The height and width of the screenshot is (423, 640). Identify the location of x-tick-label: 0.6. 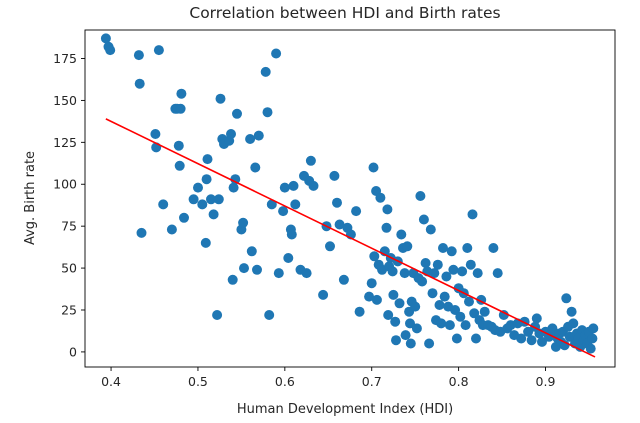
(285, 381).